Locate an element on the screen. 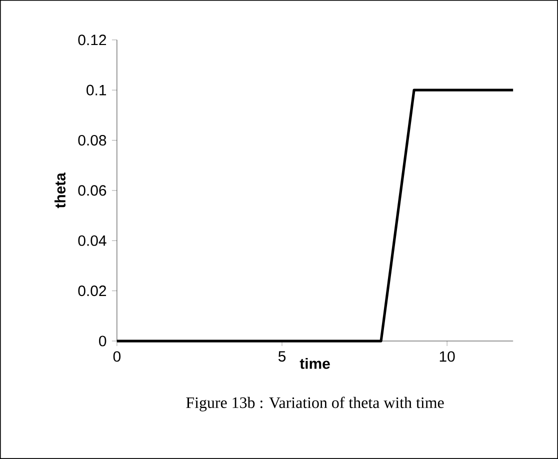  caption: Figure 13b : Variation of theta with time is located at coordinates (315, 404).